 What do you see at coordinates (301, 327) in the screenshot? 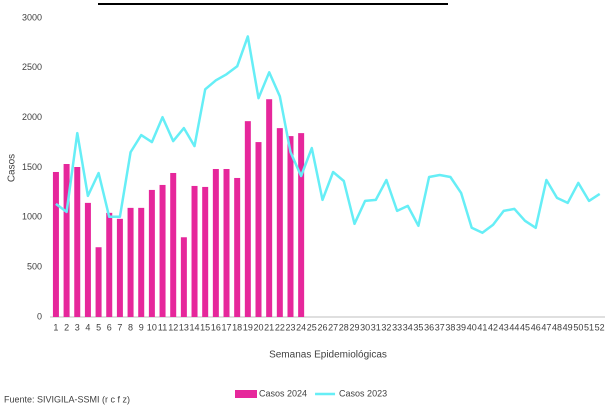
I see `x-tick-label: 24` at bounding box center [301, 327].